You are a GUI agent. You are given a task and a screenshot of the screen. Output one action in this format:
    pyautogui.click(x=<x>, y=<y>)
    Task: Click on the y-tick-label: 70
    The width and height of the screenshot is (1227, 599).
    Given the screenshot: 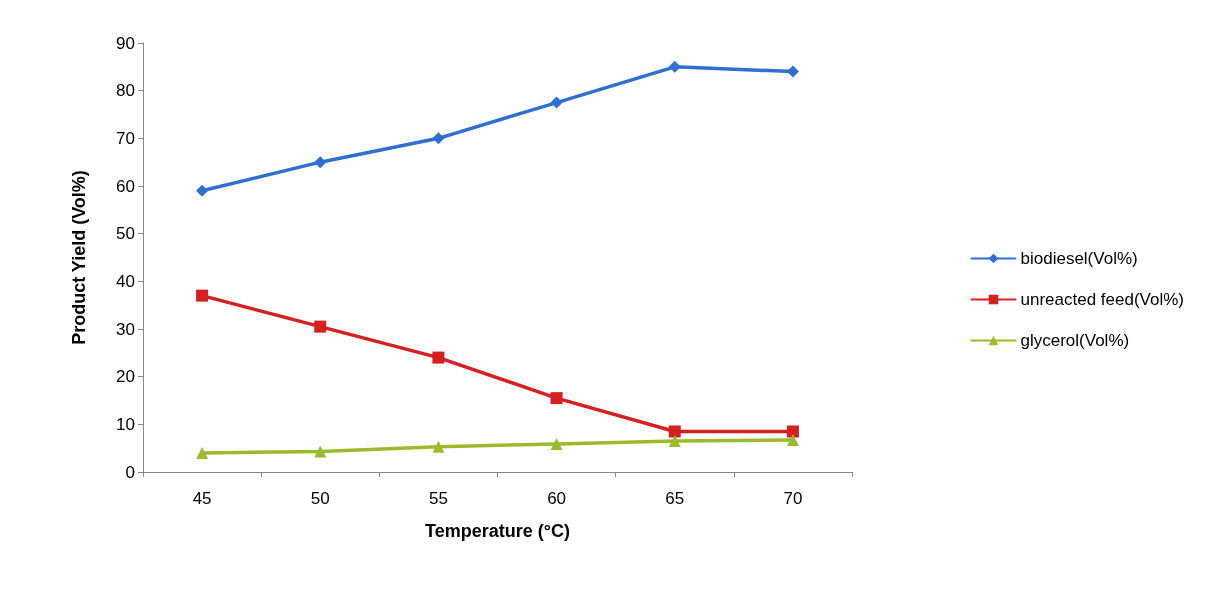 What is the action you would take?
    pyautogui.click(x=125, y=138)
    